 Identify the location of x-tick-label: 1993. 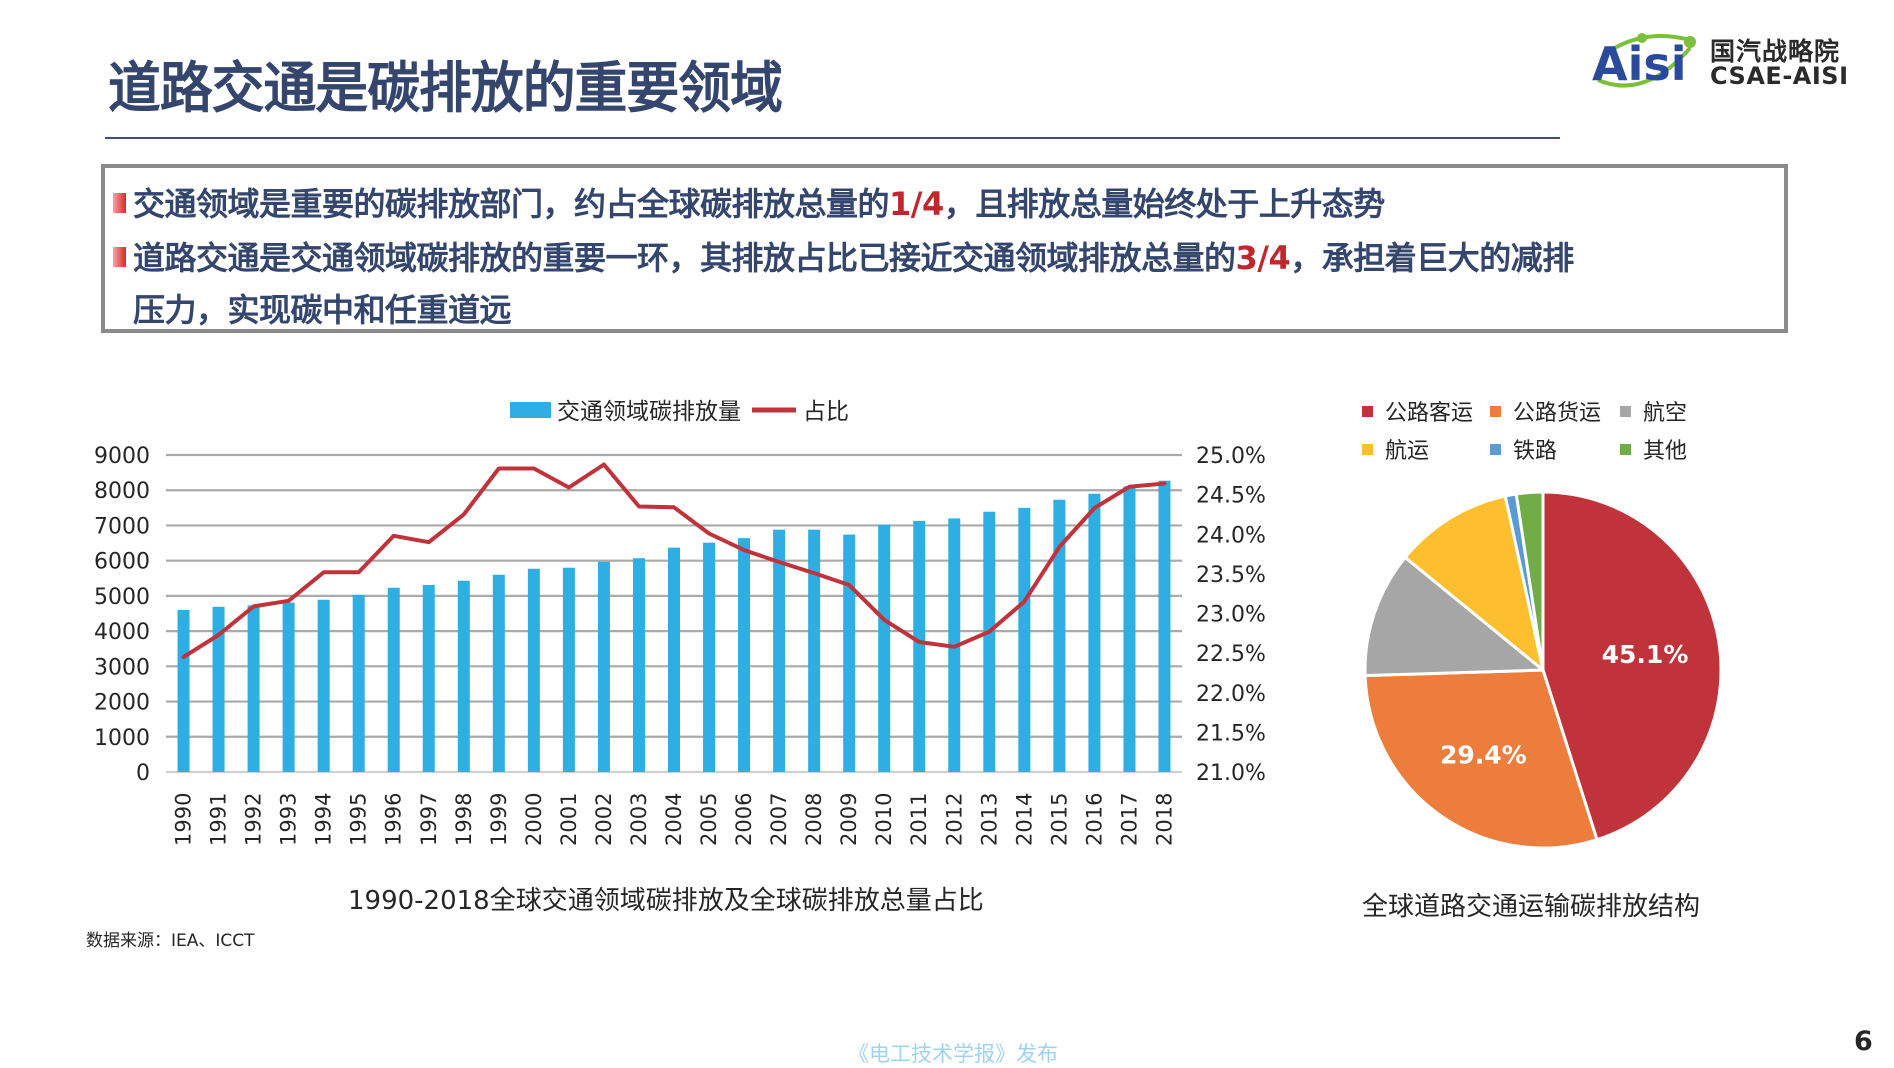
(289, 819).